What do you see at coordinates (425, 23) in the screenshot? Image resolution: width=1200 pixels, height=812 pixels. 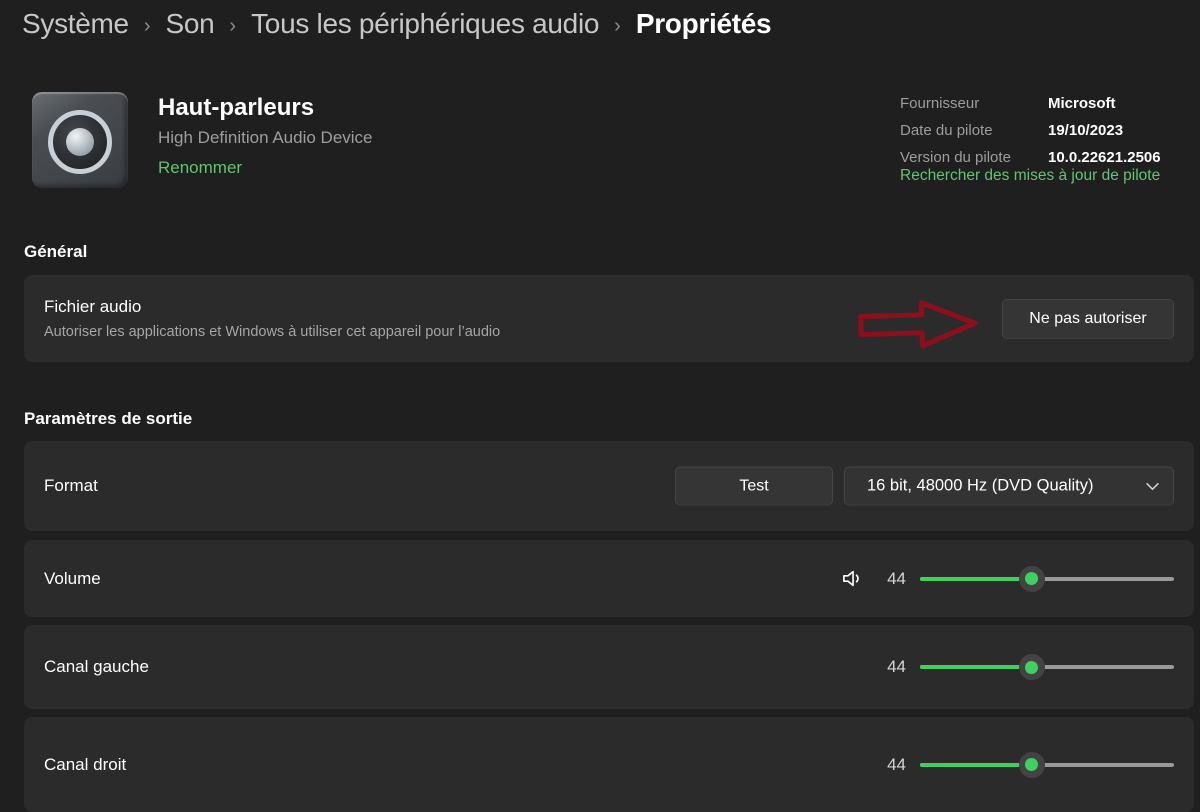 I see `breadcrumb-item-all-audio-devices: Tous les périphériques audio` at bounding box center [425, 23].